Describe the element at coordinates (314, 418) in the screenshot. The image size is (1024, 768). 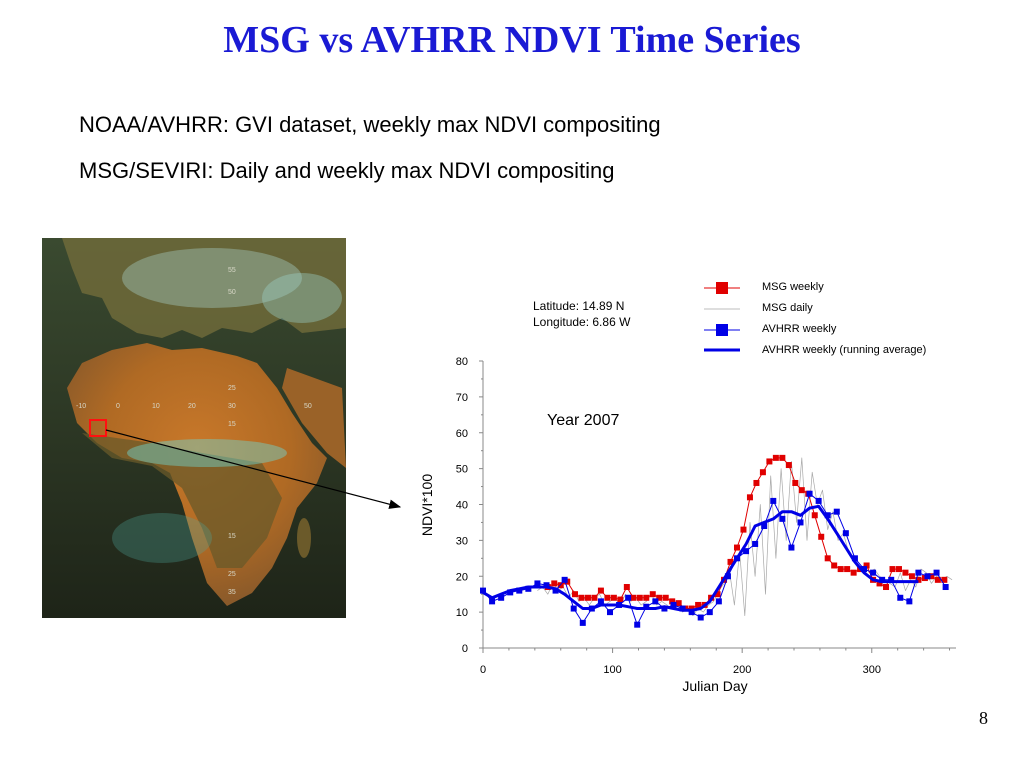
I see `arabia-landmass` at that location.